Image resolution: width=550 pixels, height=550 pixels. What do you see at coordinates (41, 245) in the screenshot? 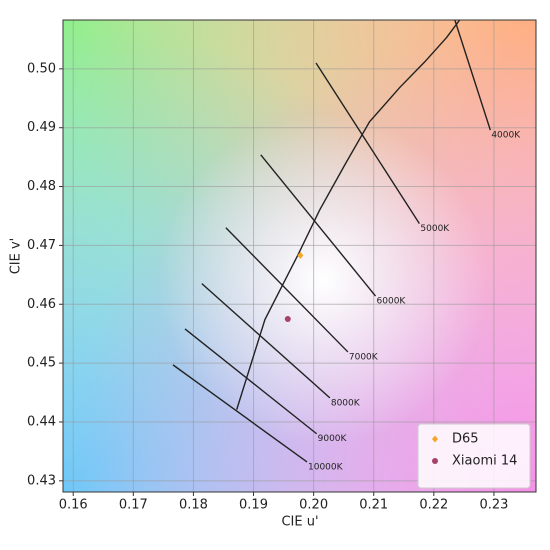
I see `y-tick-label: 0.47` at bounding box center [41, 245].